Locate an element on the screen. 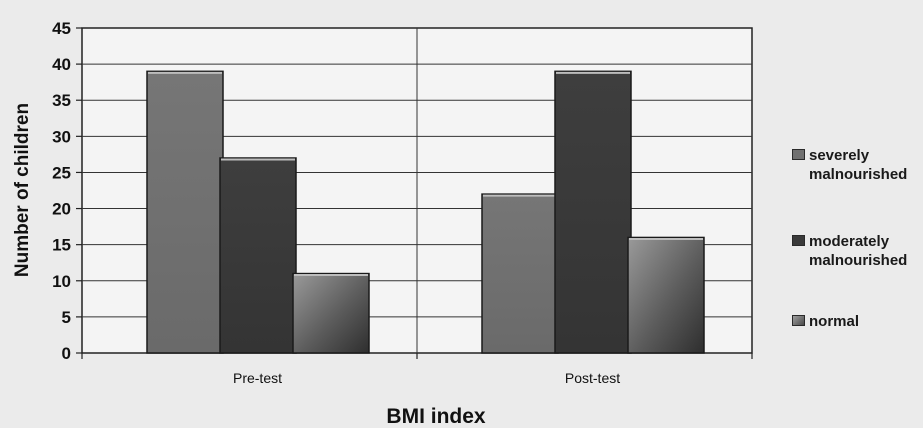 The height and width of the screenshot is (428, 923). legend-item-normal: normal is located at coordinates (857, 321).